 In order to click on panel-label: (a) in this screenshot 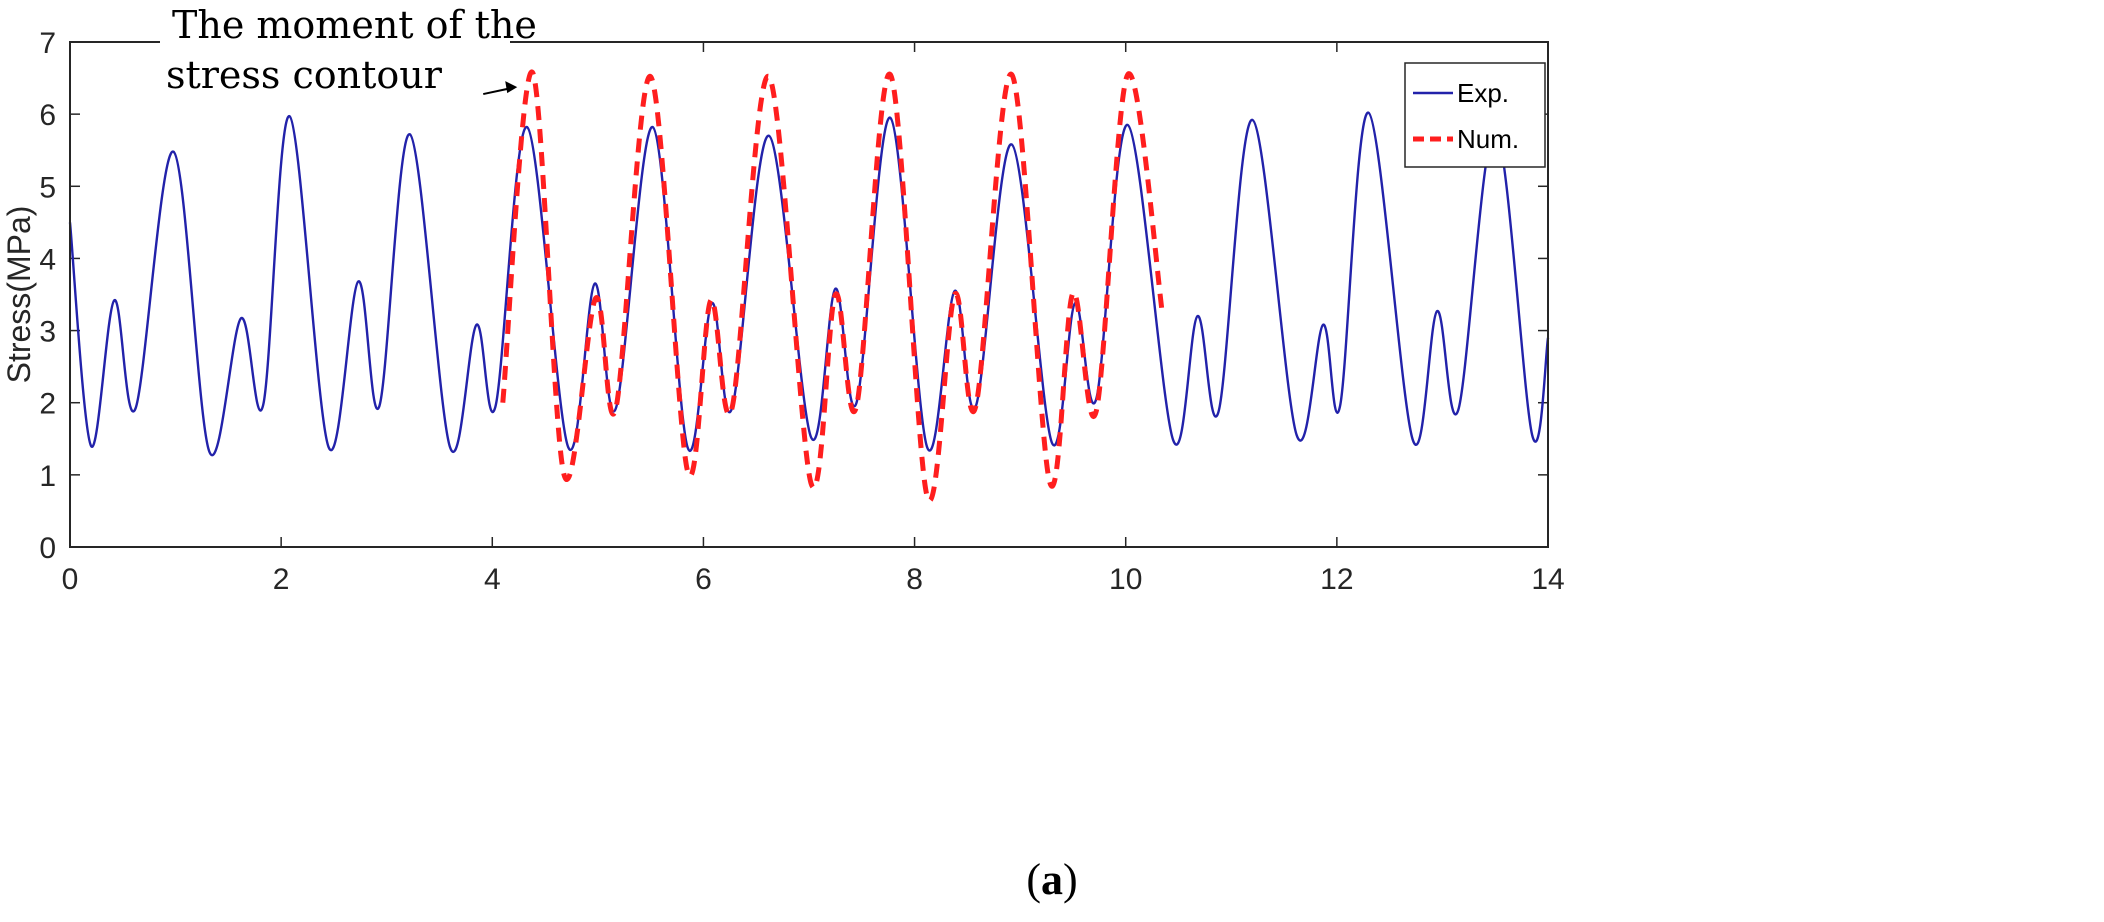, I will do `click(1051, 879)`.